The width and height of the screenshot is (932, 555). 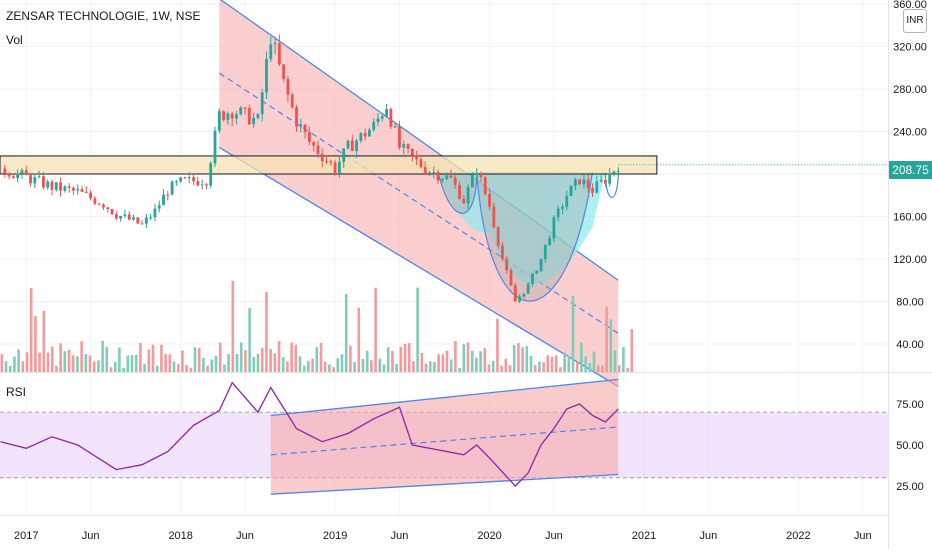 What do you see at coordinates (910, 303) in the screenshot?
I see `price-tick-label: 80.00` at bounding box center [910, 303].